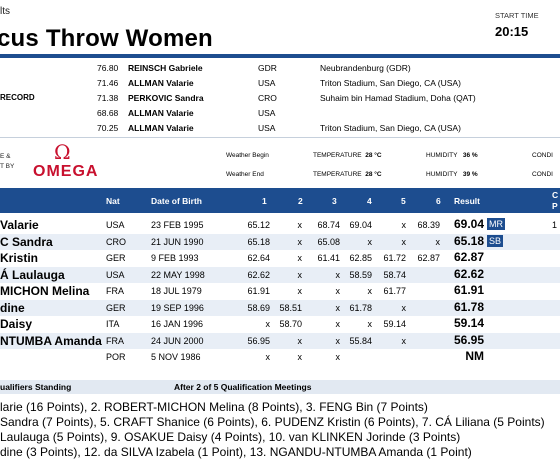  I want to click on athlete-result: 56.95, so click(468, 339).